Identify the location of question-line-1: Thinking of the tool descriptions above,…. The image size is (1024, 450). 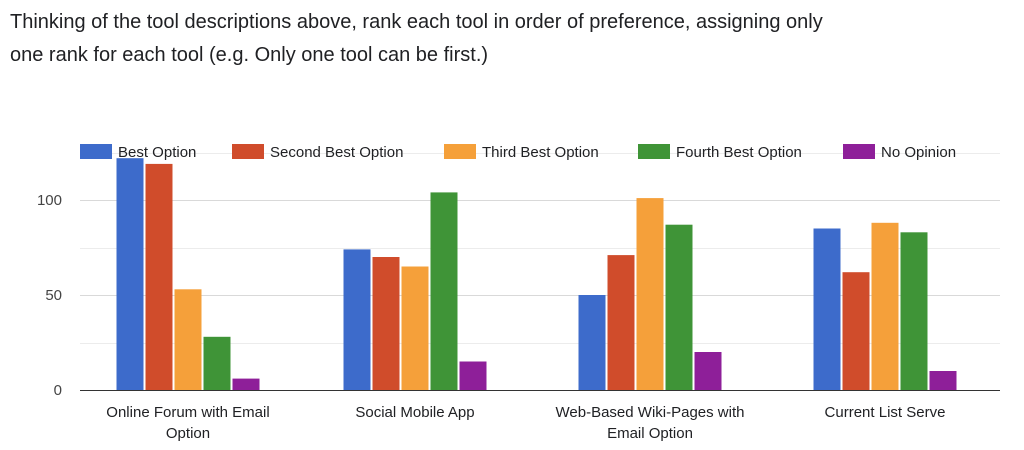
(416, 22).